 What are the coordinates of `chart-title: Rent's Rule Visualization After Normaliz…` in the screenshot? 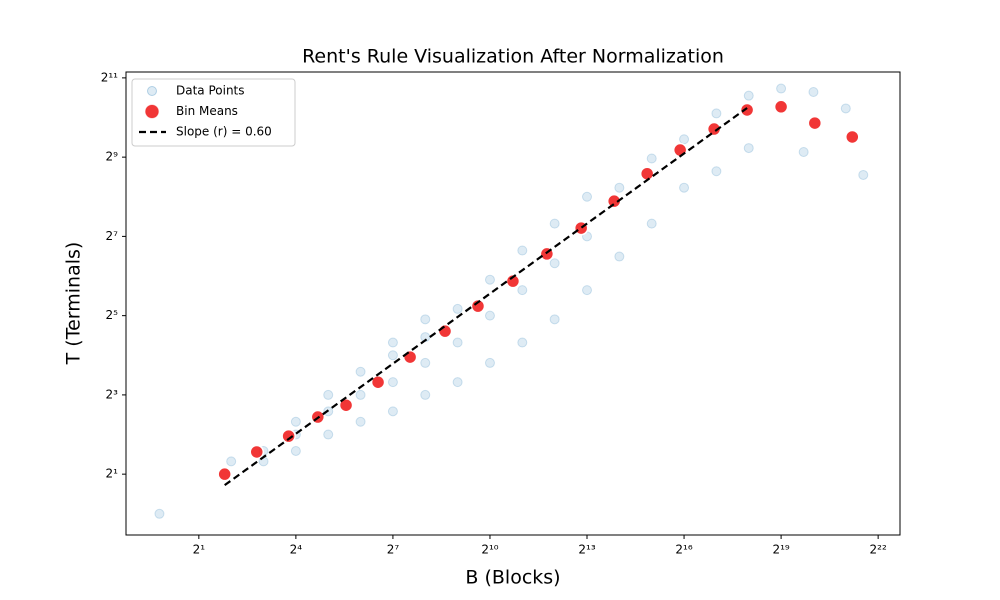 It's located at (513, 57).